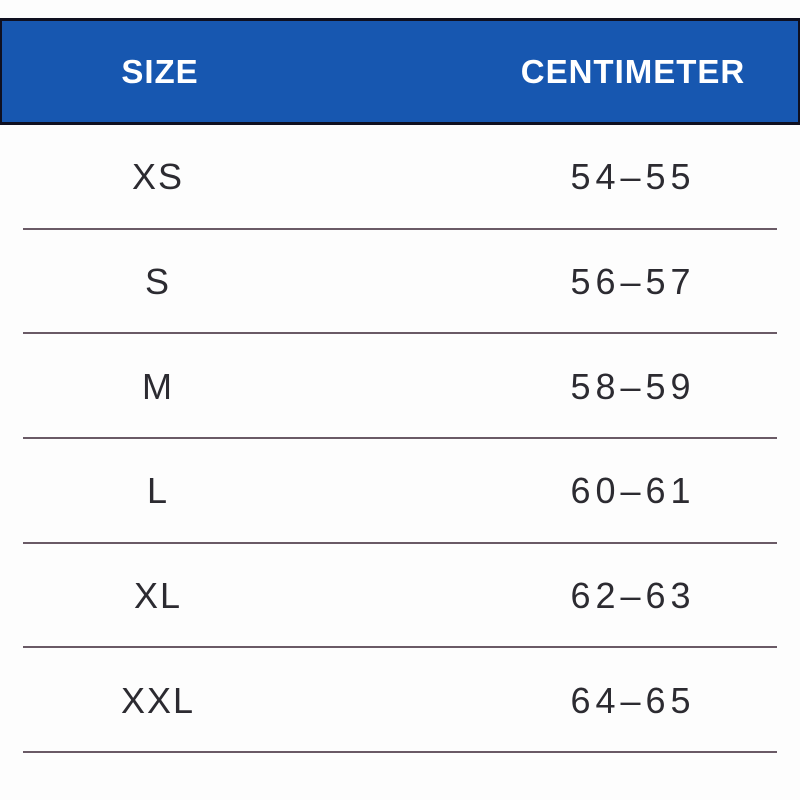 This screenshot has width=800, height=800. What do you see at coordinates (158, 386) in the screenshot?
I see `size-cell: M` at bounding box center [158, 386].